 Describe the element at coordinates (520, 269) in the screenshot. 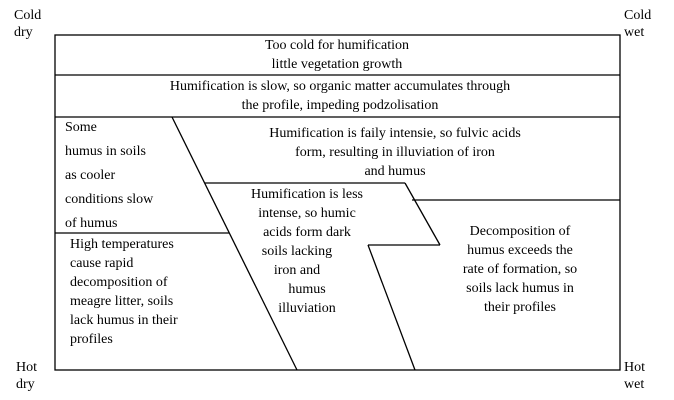

I see `region-text: rate of formation, so` at that location.